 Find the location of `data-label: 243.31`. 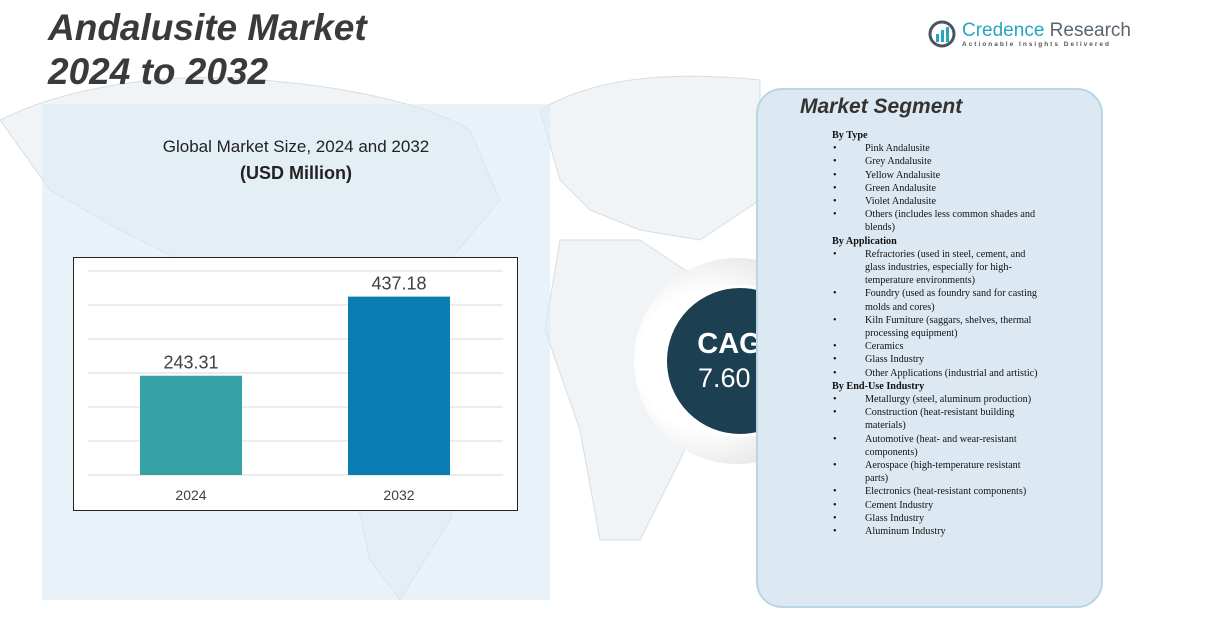

data-label: 243.31 is located at coordinates (190, 363).